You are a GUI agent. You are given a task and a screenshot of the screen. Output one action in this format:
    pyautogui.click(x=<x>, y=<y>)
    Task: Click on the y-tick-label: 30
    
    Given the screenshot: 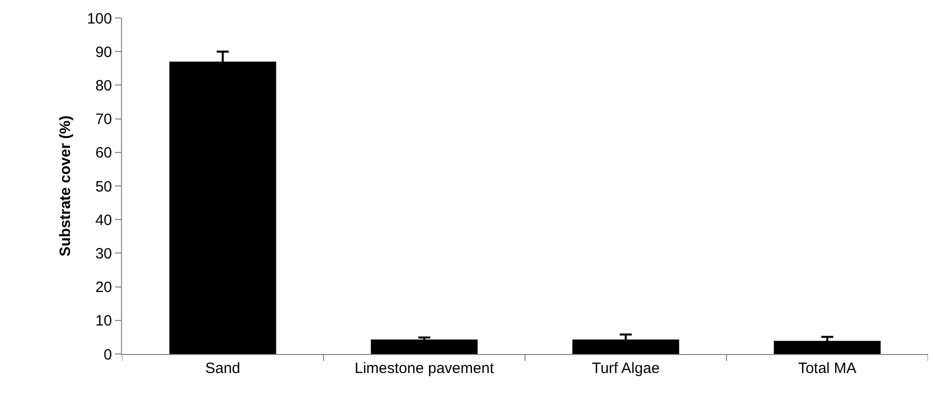 What is the action you would take?
    pyautogui.click(x=103, y=253)
    